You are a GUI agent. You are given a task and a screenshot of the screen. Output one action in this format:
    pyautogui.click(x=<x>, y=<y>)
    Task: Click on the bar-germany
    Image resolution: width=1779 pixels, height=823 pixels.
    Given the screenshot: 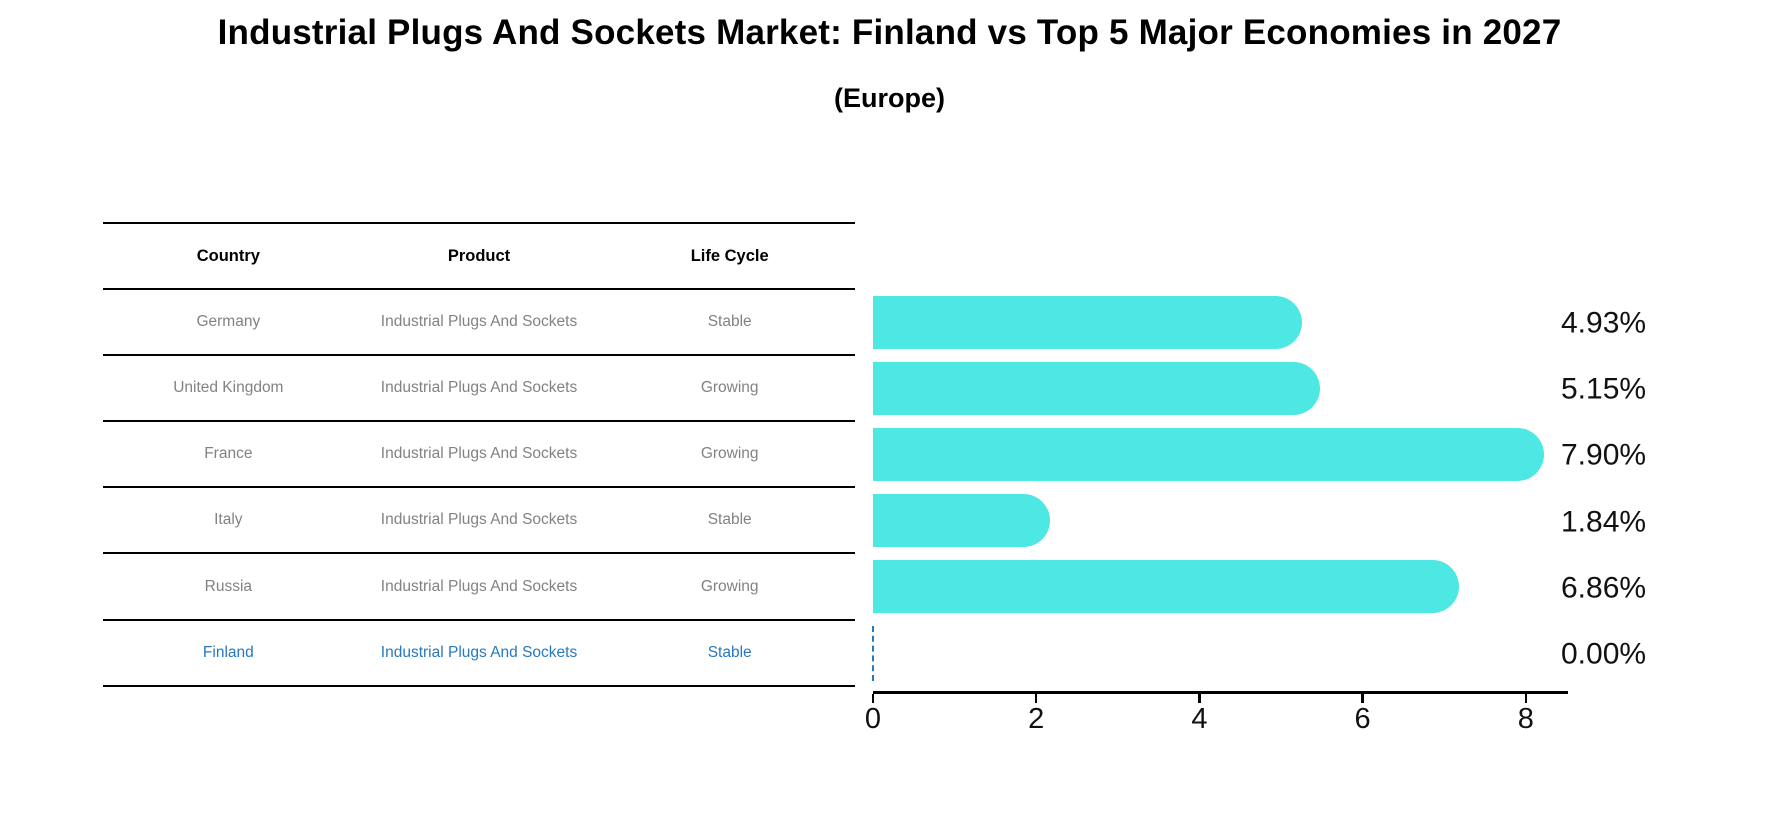 What is the action you would take?
    pyautogui.click(x=1087, y=322)
    